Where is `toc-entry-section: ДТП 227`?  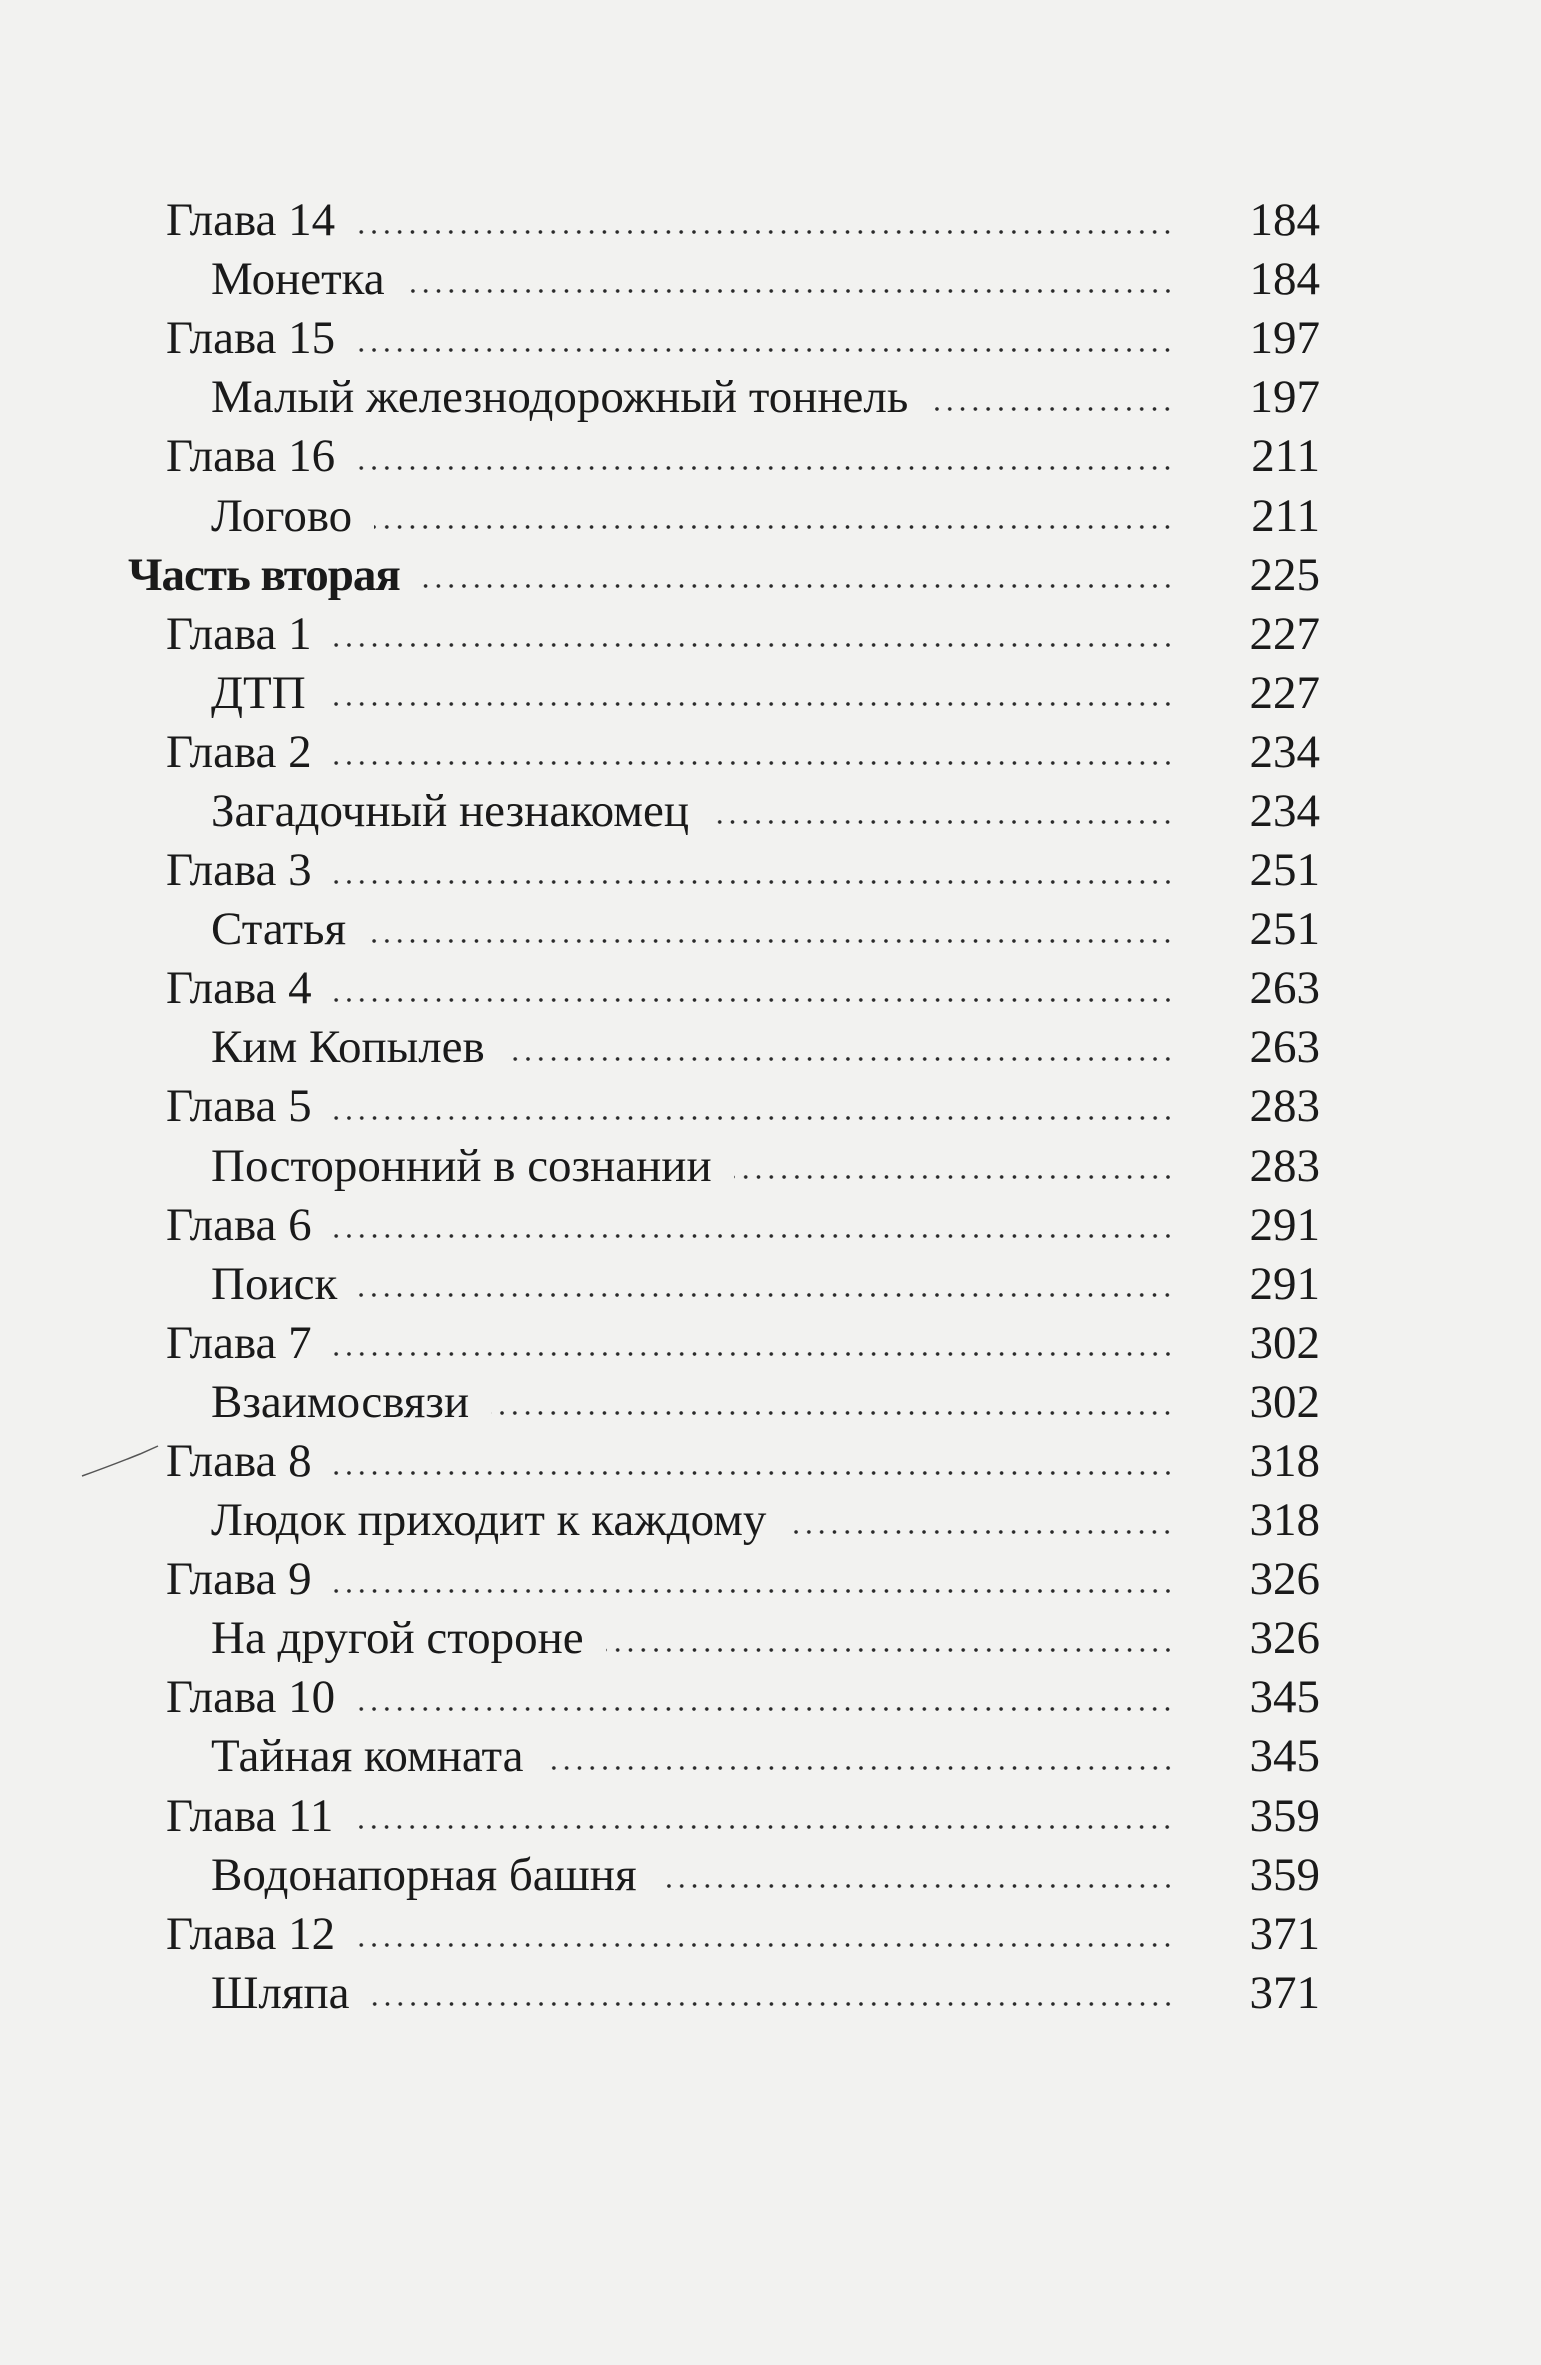
toc-entry-section: ДТП 227 is located at coordinates (770, 693).